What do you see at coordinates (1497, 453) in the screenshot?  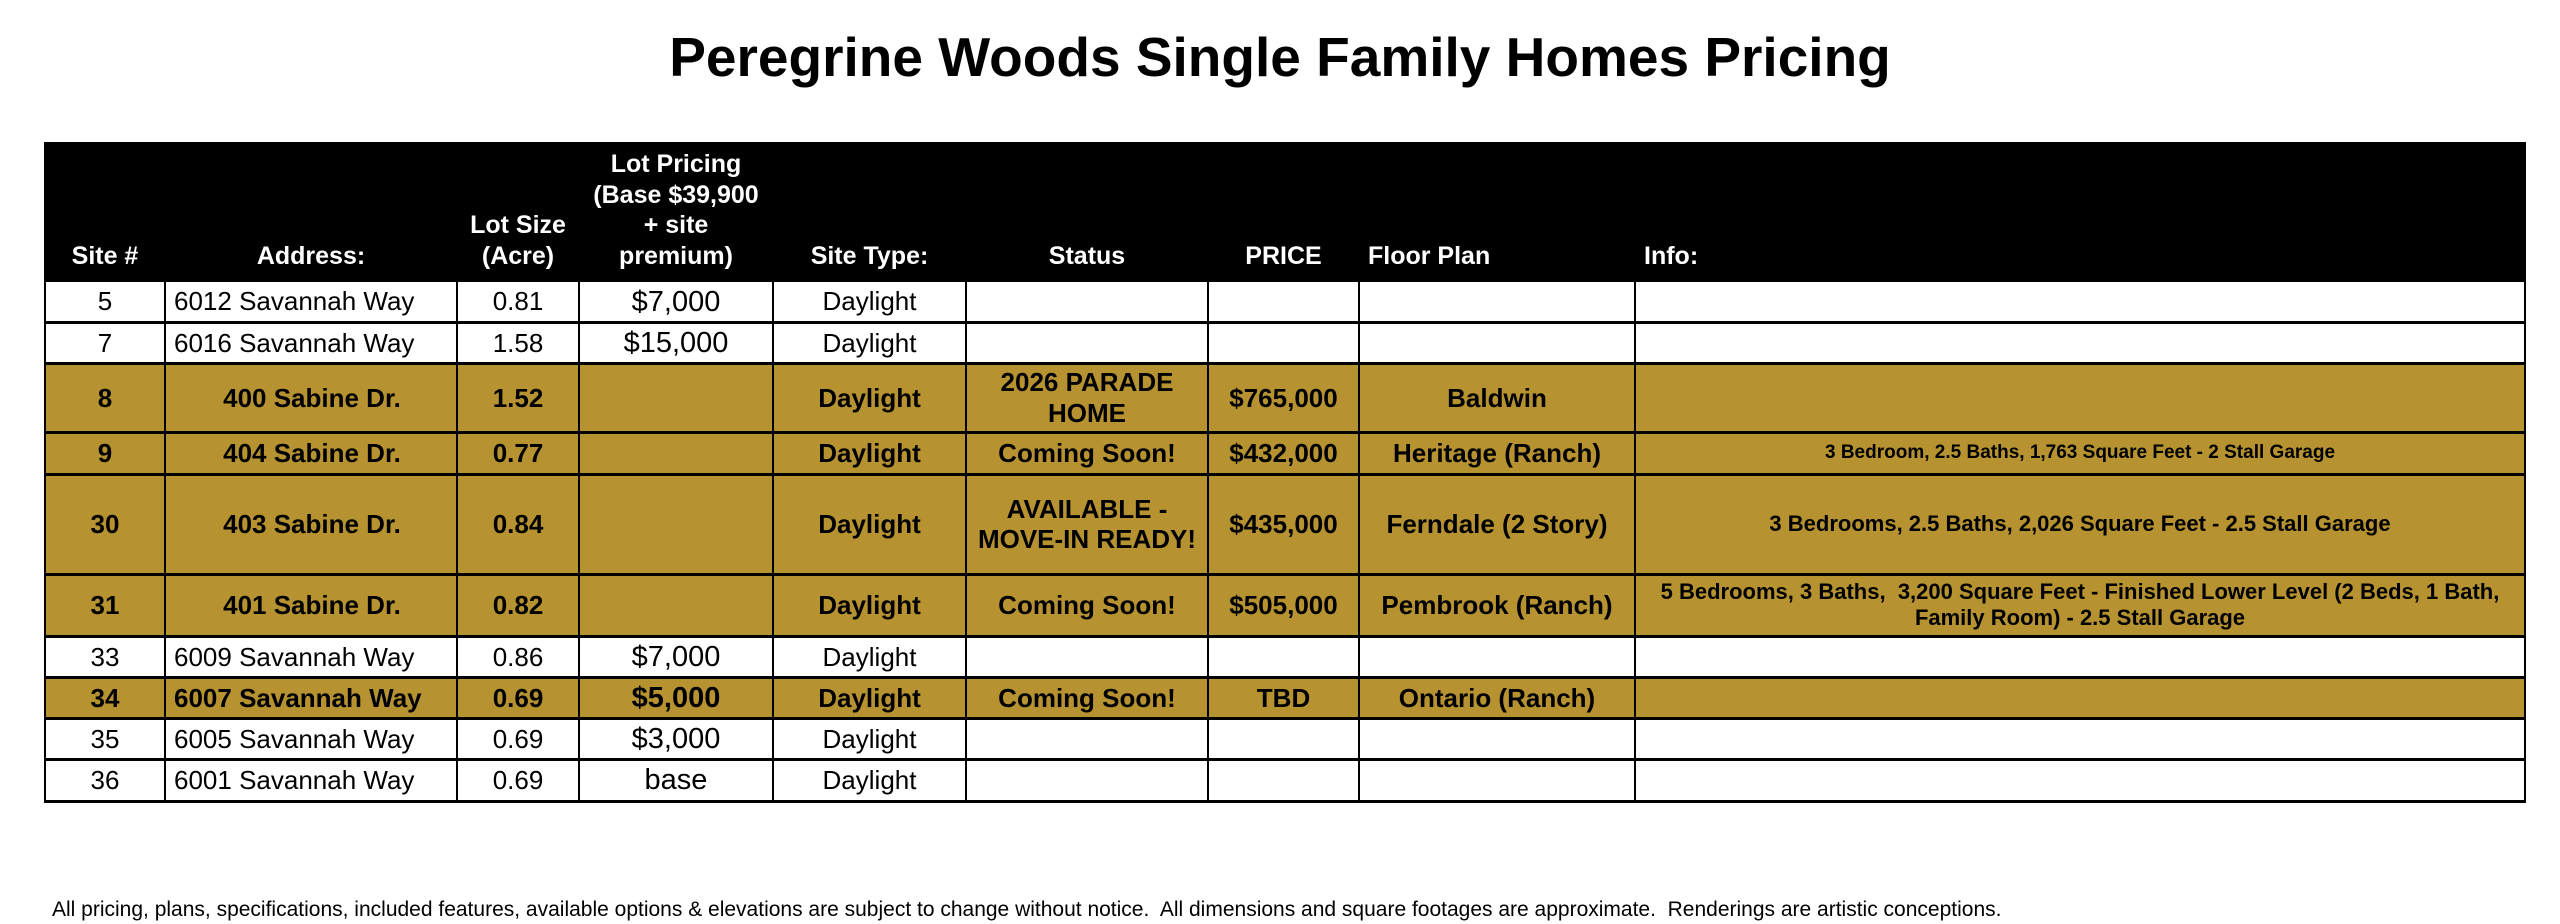 I see `floor-plan-cell: Heritage (Ranch)` at bounding box center [1497, 453].